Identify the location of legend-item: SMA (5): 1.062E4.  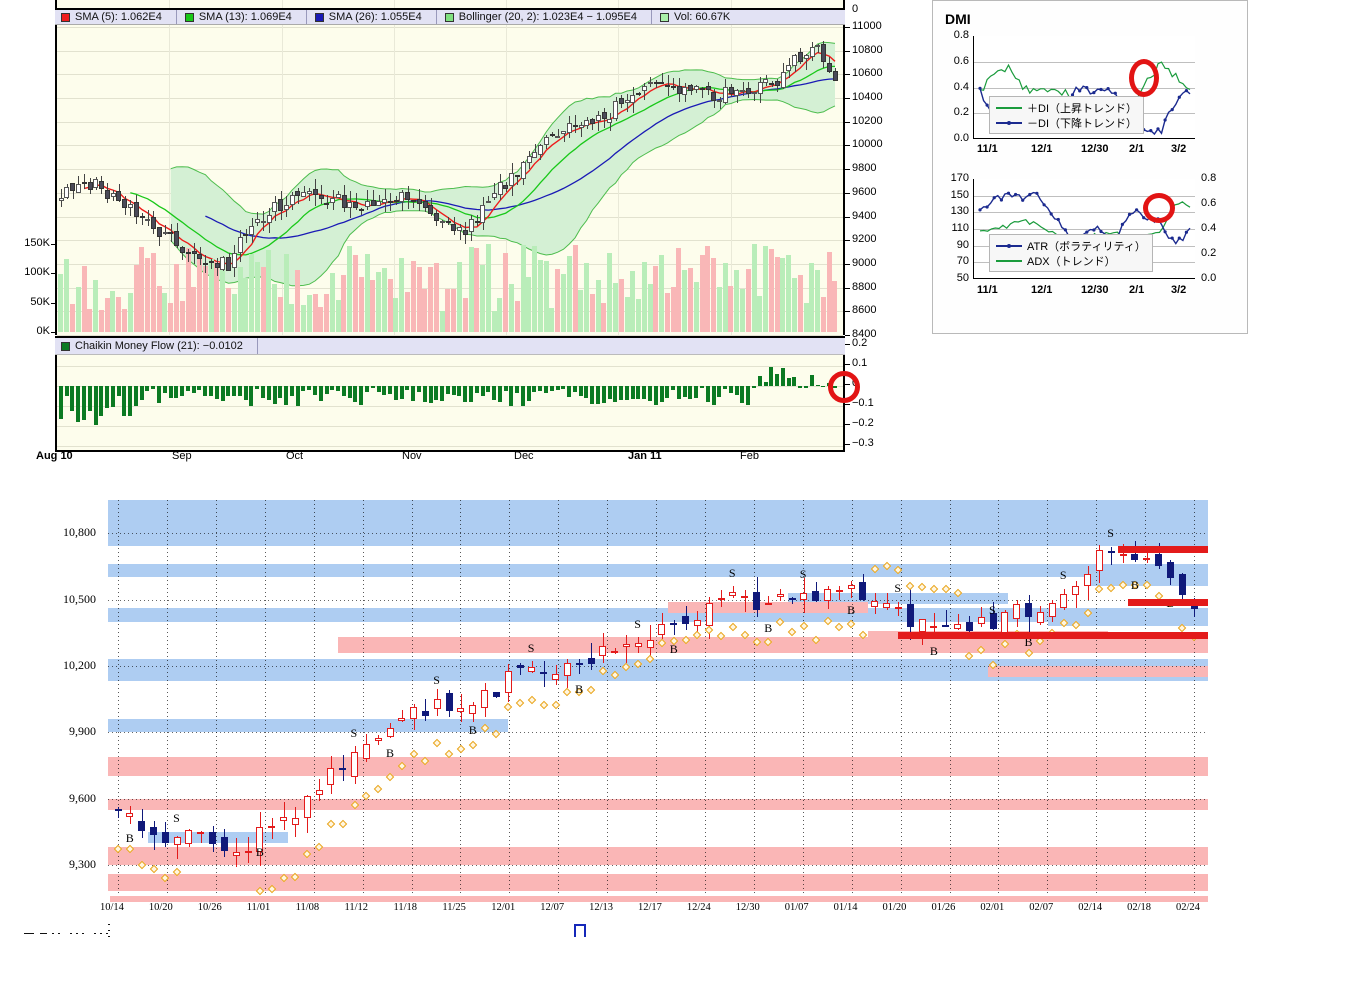
(111, 17).